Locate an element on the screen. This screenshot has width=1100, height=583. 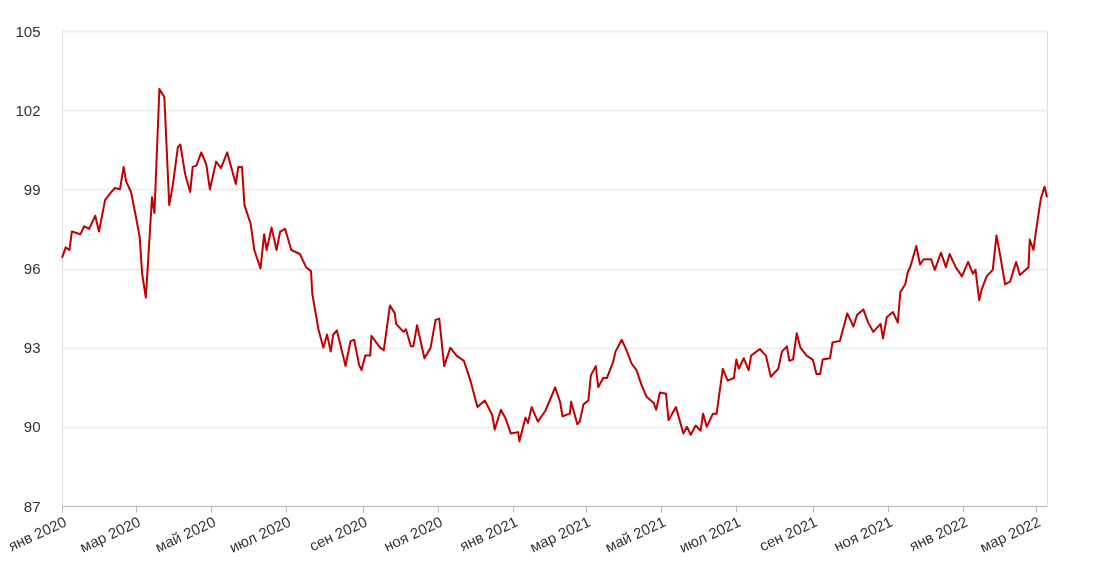
y-tick-label: 93 is located at coordinates (32, 348).